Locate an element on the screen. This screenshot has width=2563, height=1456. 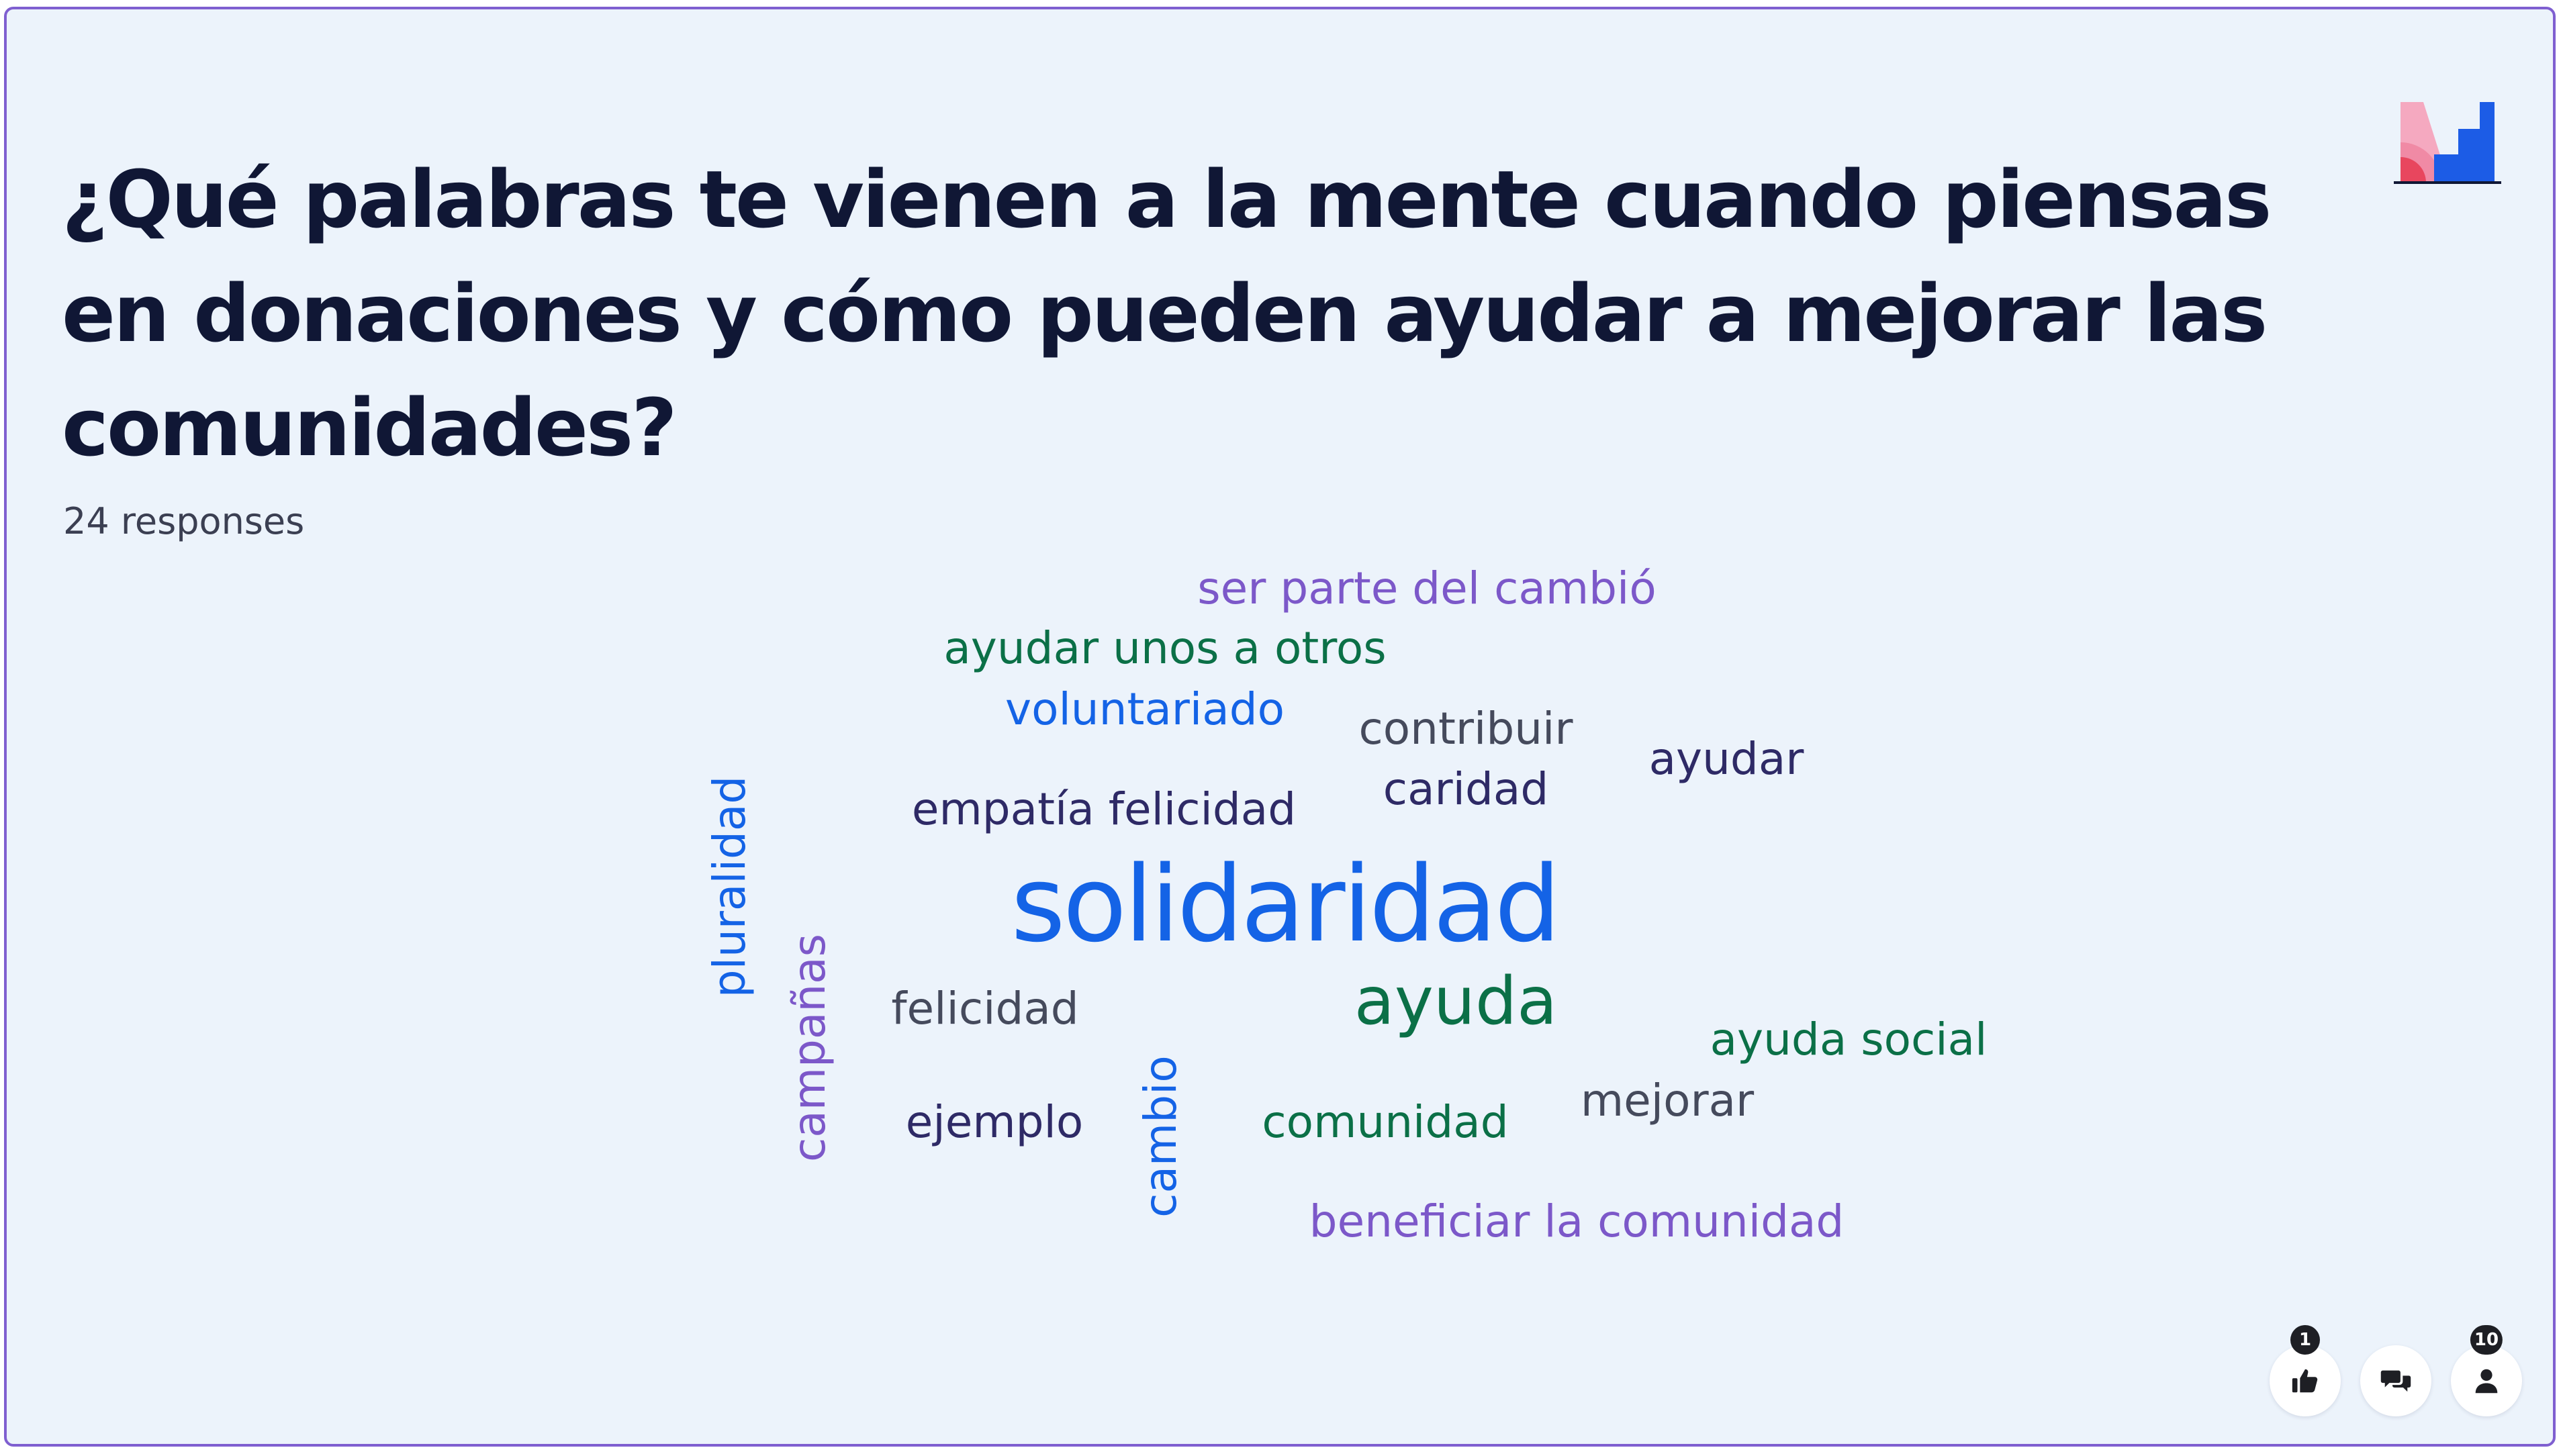
thumbs-up-icon is located at coordinates (2305, 1381).